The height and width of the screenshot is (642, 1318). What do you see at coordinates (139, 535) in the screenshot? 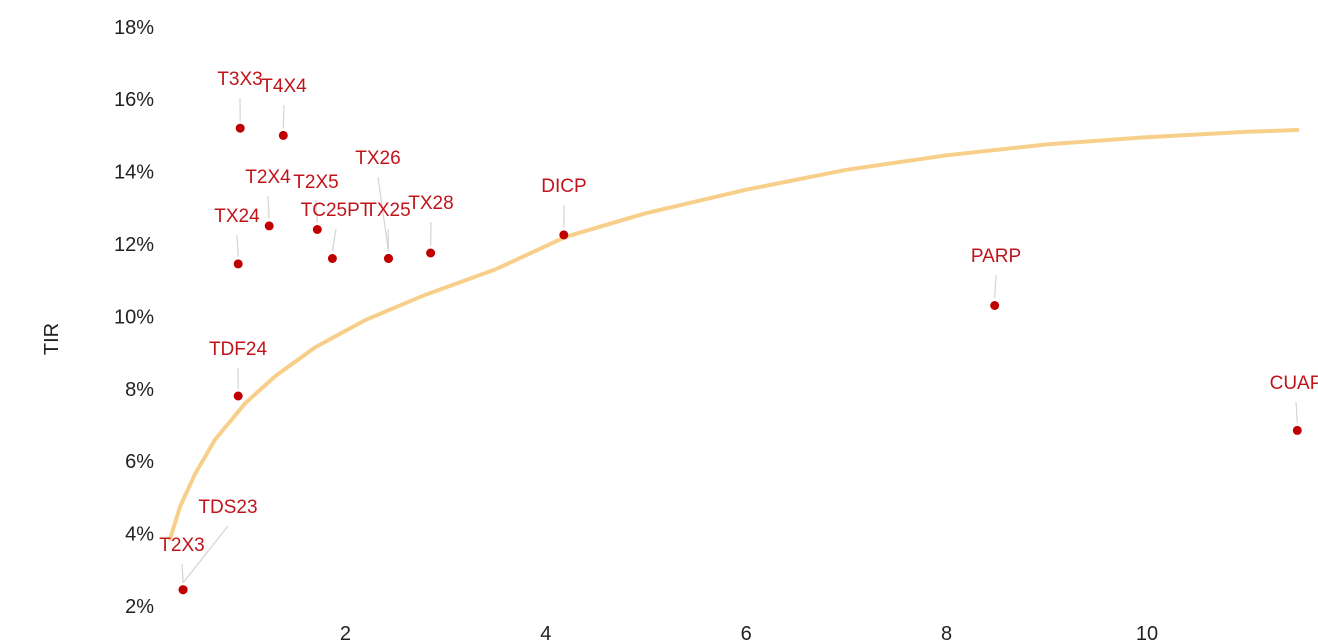
I see `y-tick-label: 4%` at bounding box center [139, 535].